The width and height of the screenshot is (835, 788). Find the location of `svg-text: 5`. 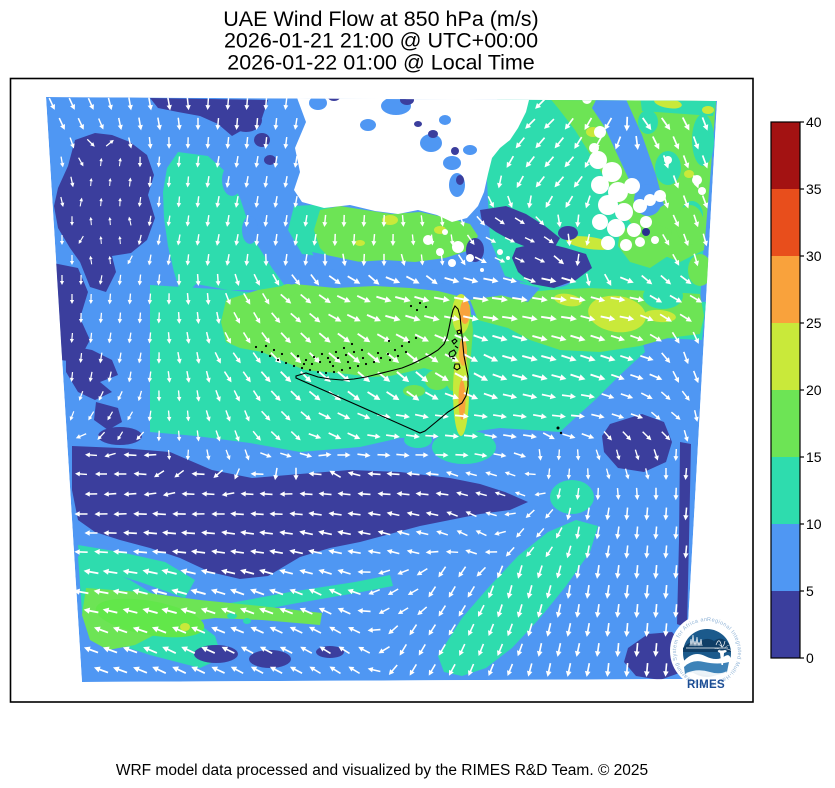

svg-text: 5 is located at coordinates (810, 591).